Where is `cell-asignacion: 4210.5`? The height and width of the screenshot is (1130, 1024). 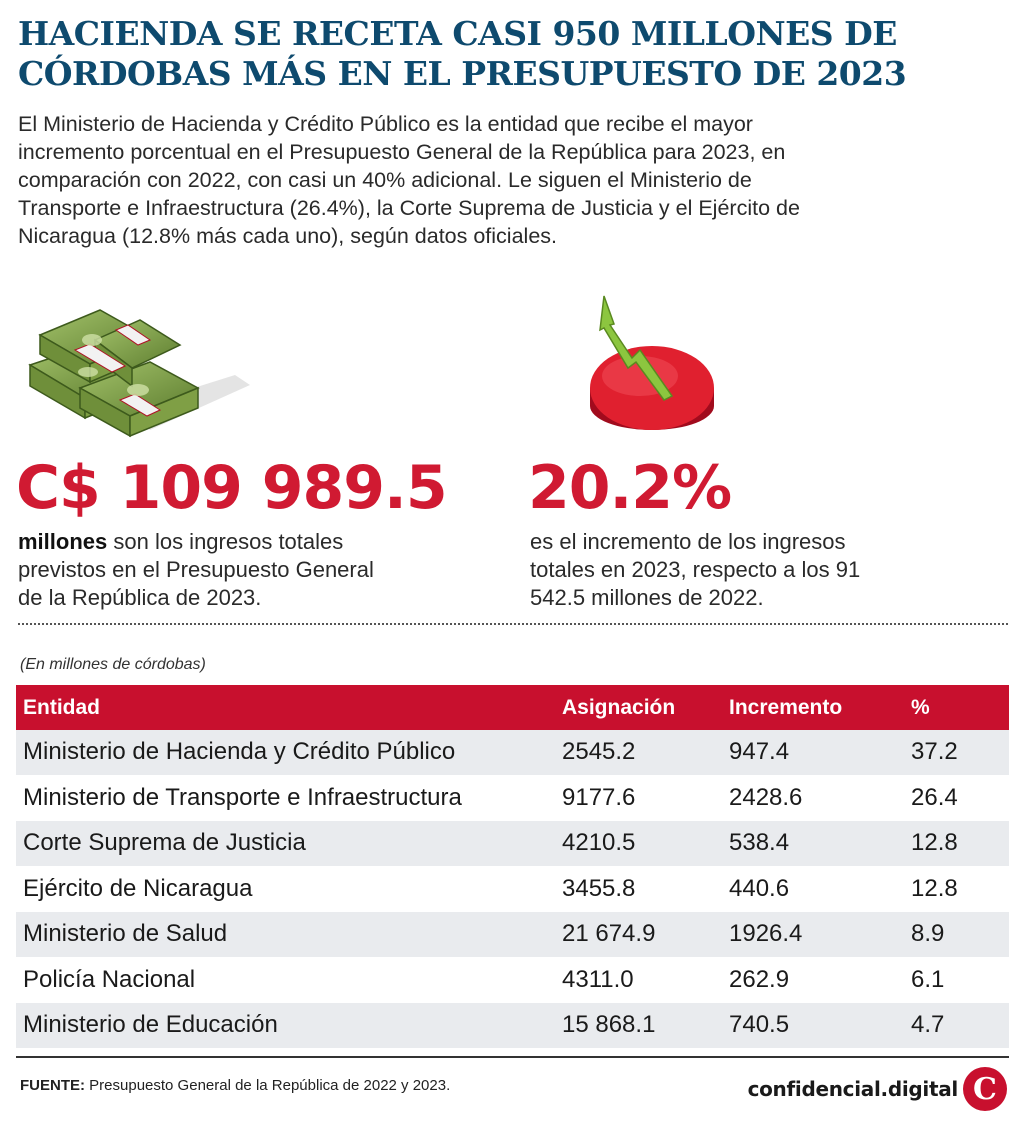
cell-asignacion: 4210.5 is located at coordinates (638, 843).